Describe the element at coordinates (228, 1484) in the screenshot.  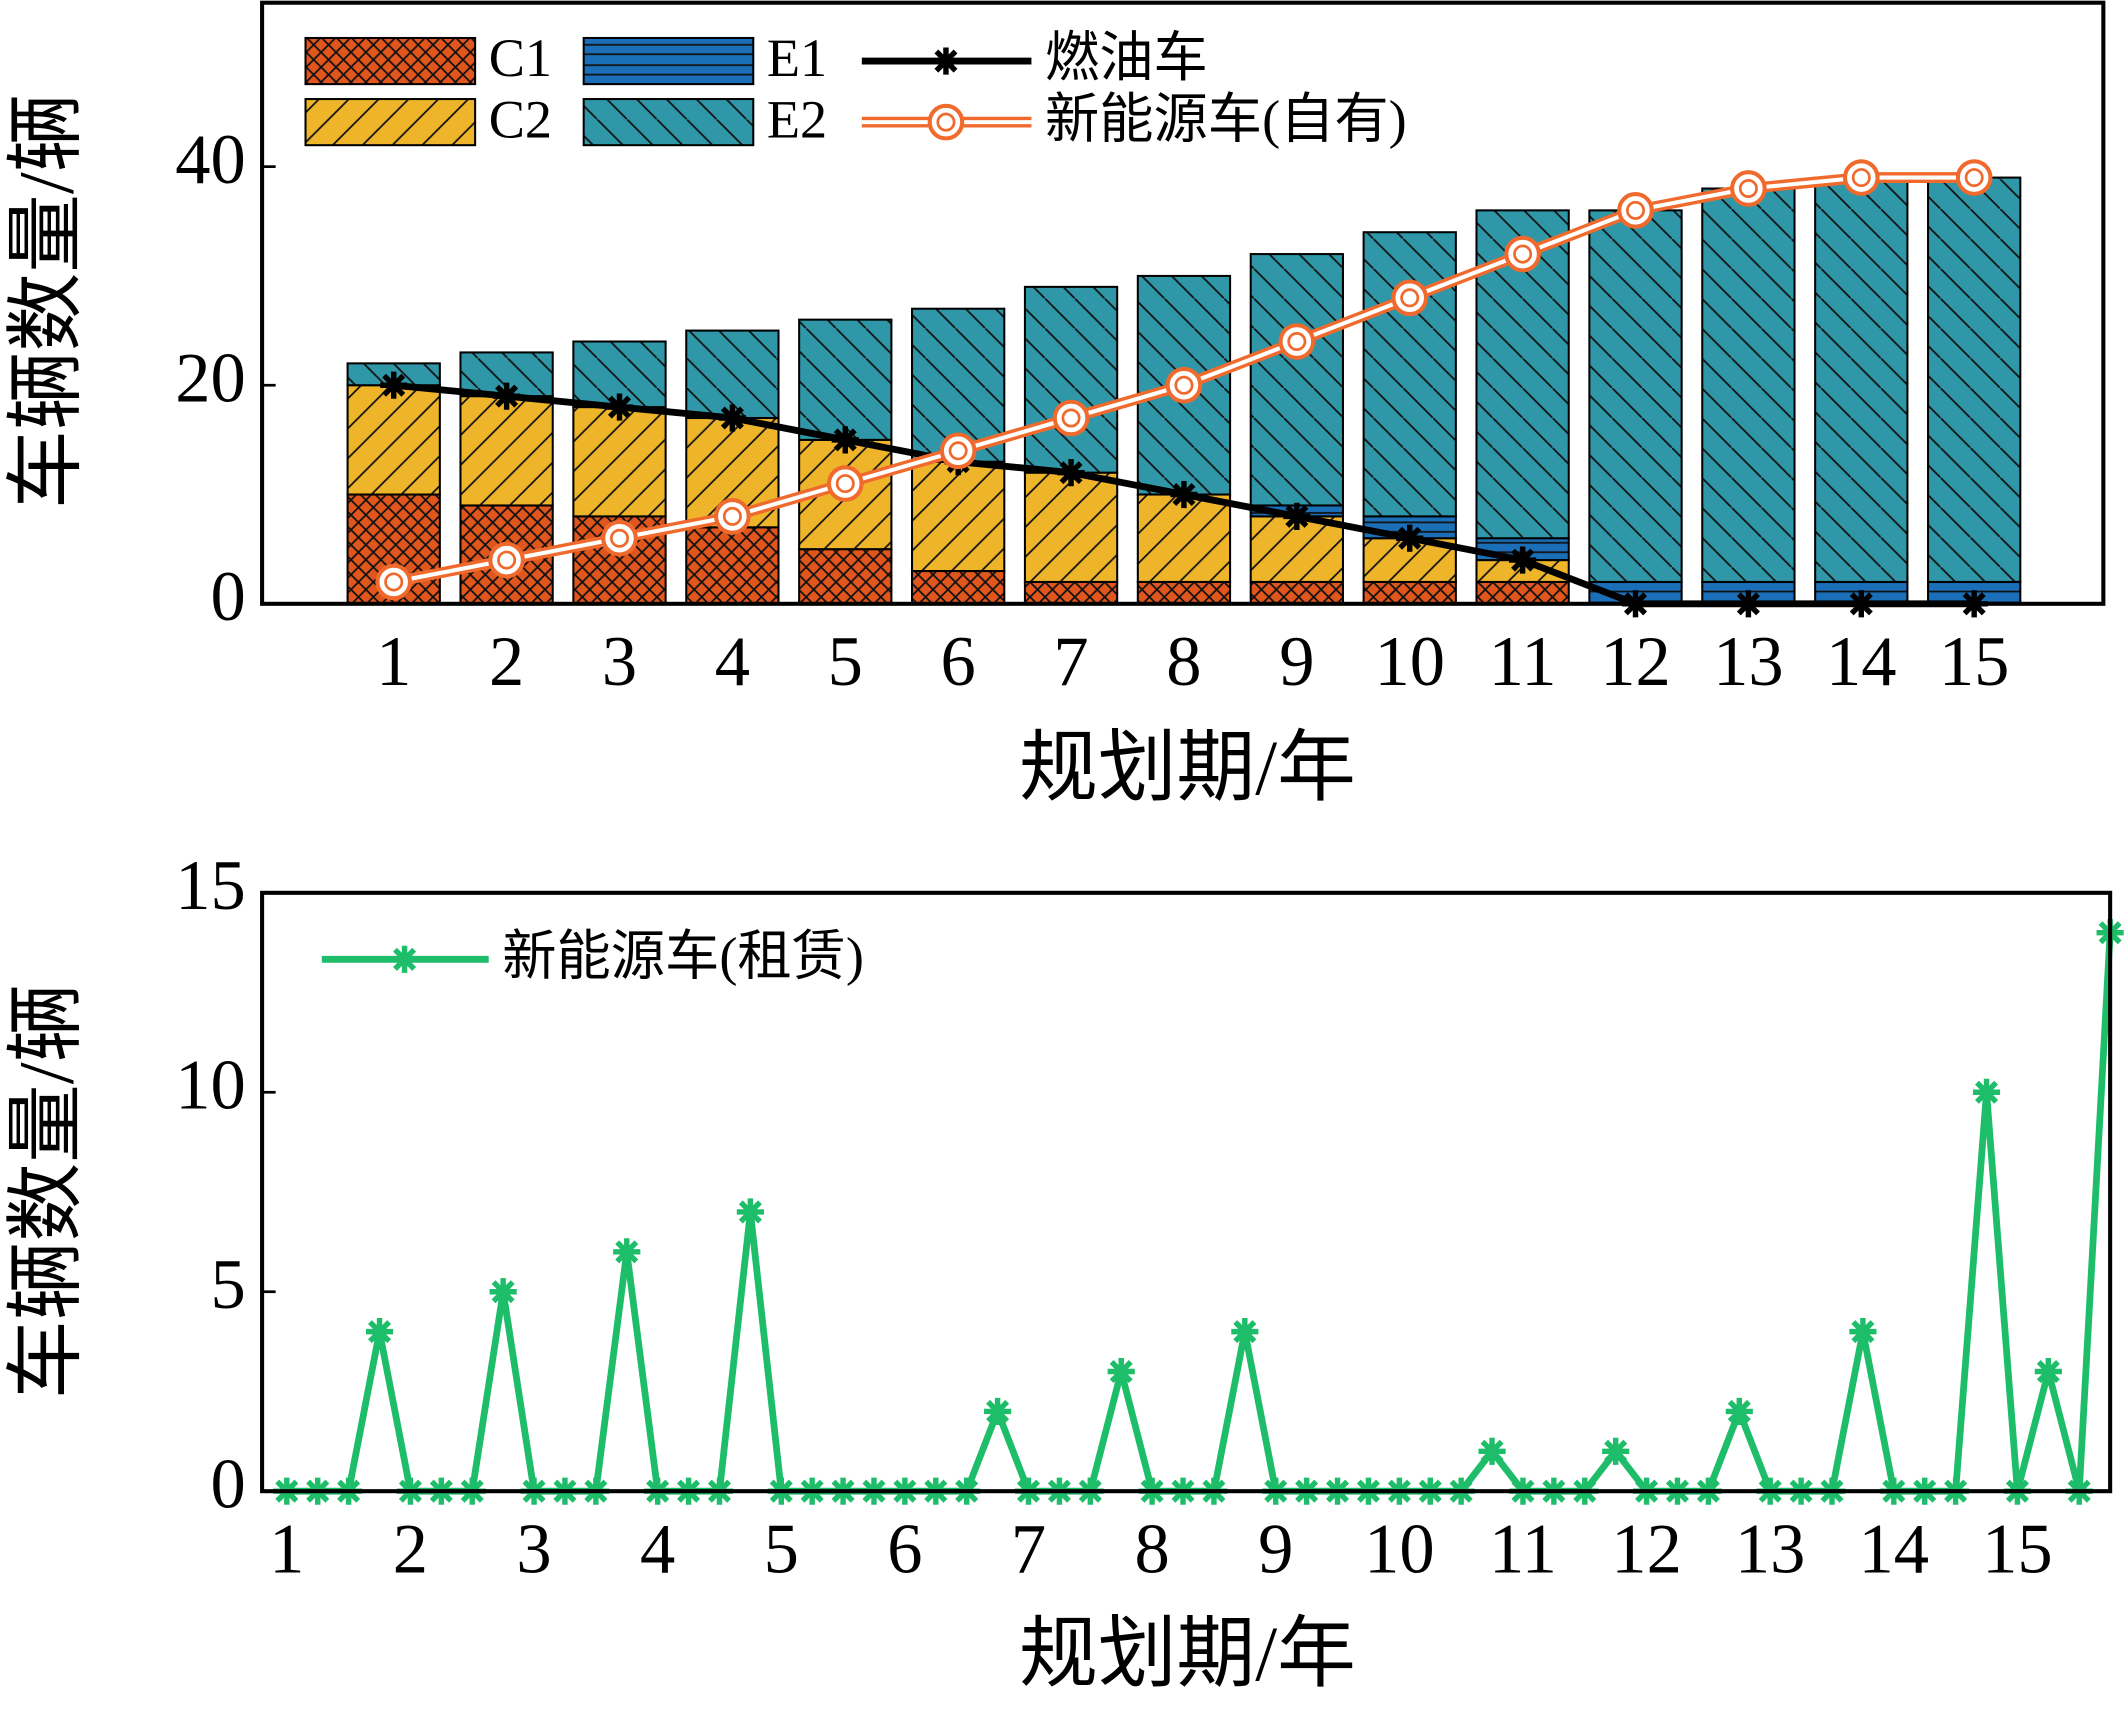
I see `y-tick-label: 0` at that location.